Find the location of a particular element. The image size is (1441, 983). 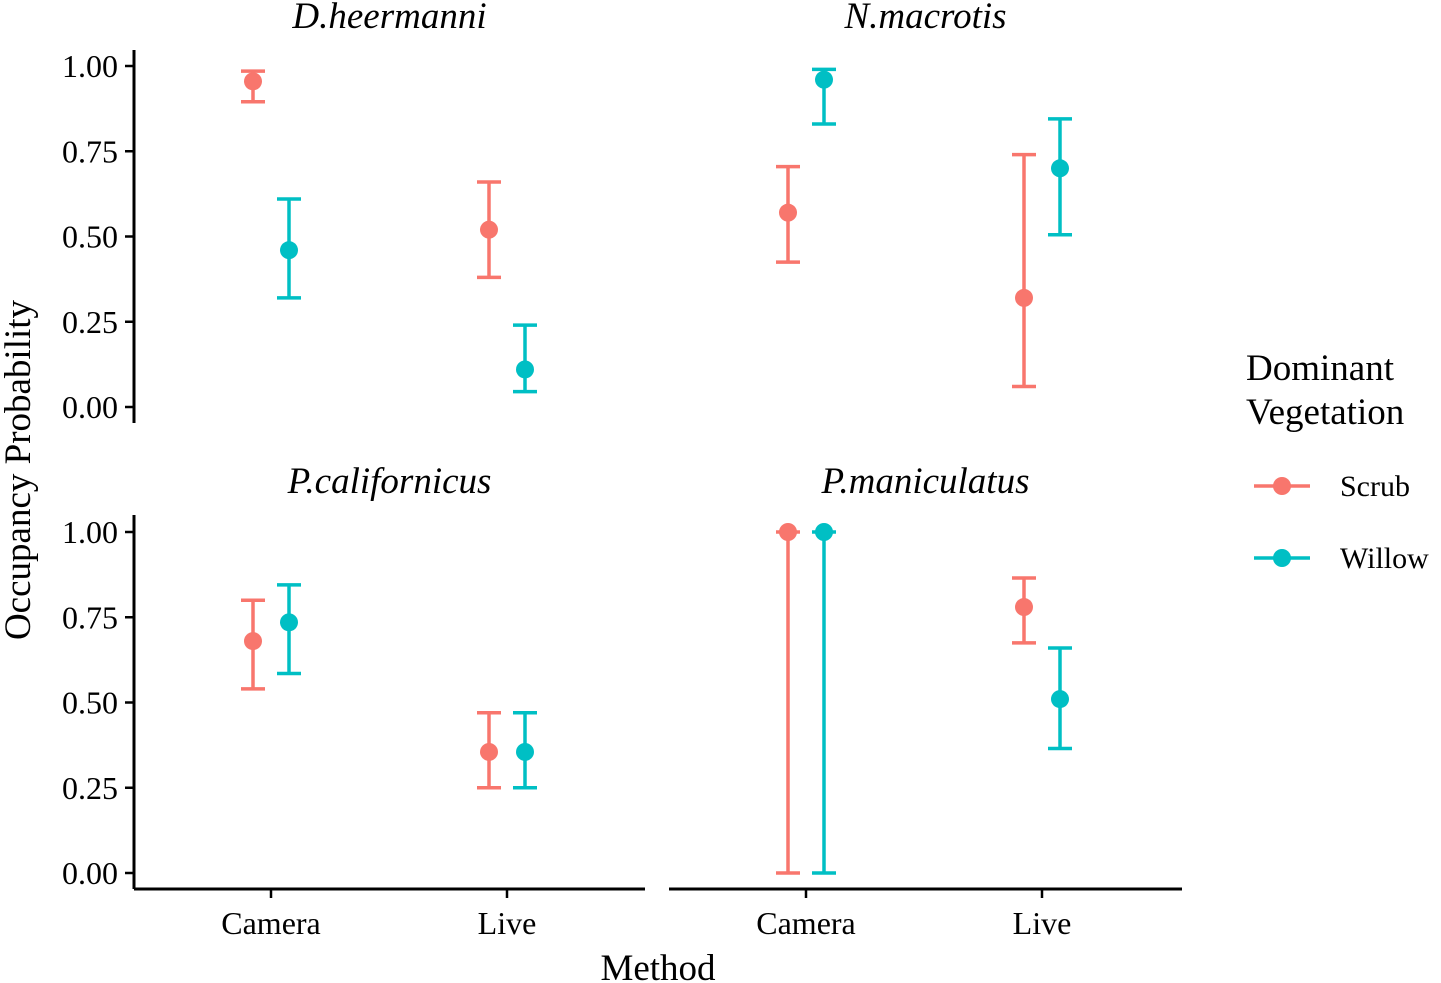

legend: Dominant Vegetation Scrub Willow is located at coordinates (1337, 461).